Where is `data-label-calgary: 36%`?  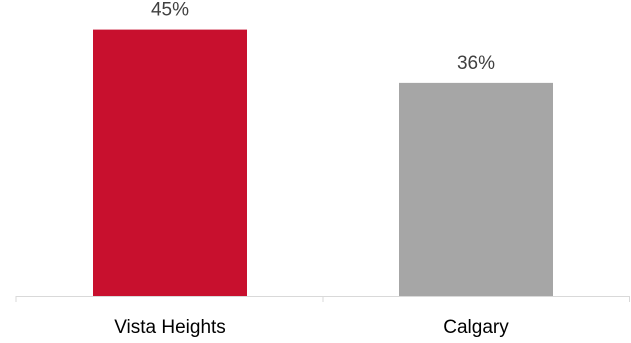
data-label-calgary: 36% is located at coordinates (476, 63).